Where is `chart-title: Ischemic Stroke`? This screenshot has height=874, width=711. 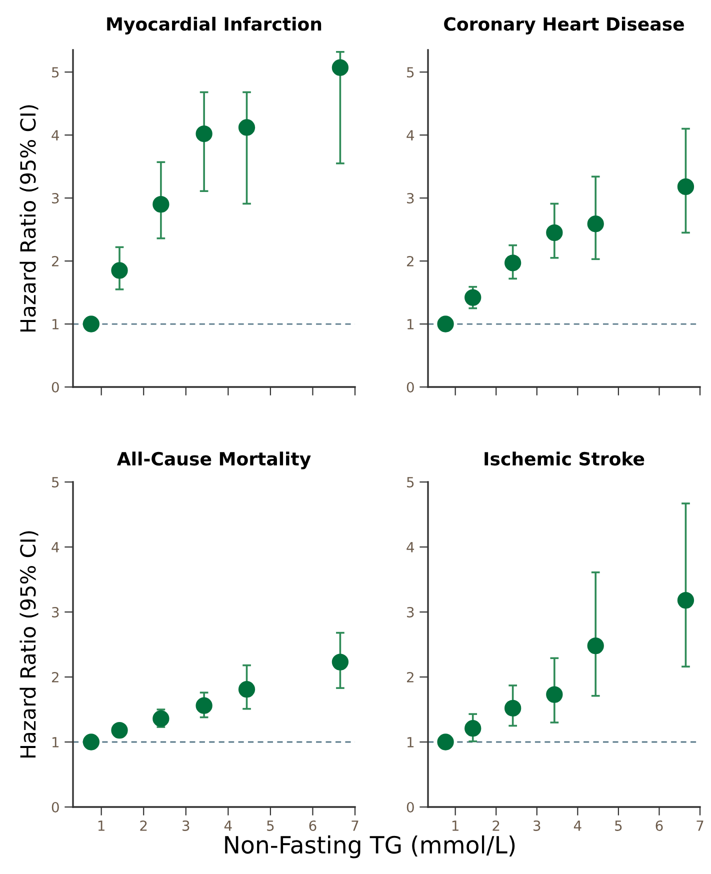 chart-title: Ischemic Stroke is located at coordinates (564, 459).